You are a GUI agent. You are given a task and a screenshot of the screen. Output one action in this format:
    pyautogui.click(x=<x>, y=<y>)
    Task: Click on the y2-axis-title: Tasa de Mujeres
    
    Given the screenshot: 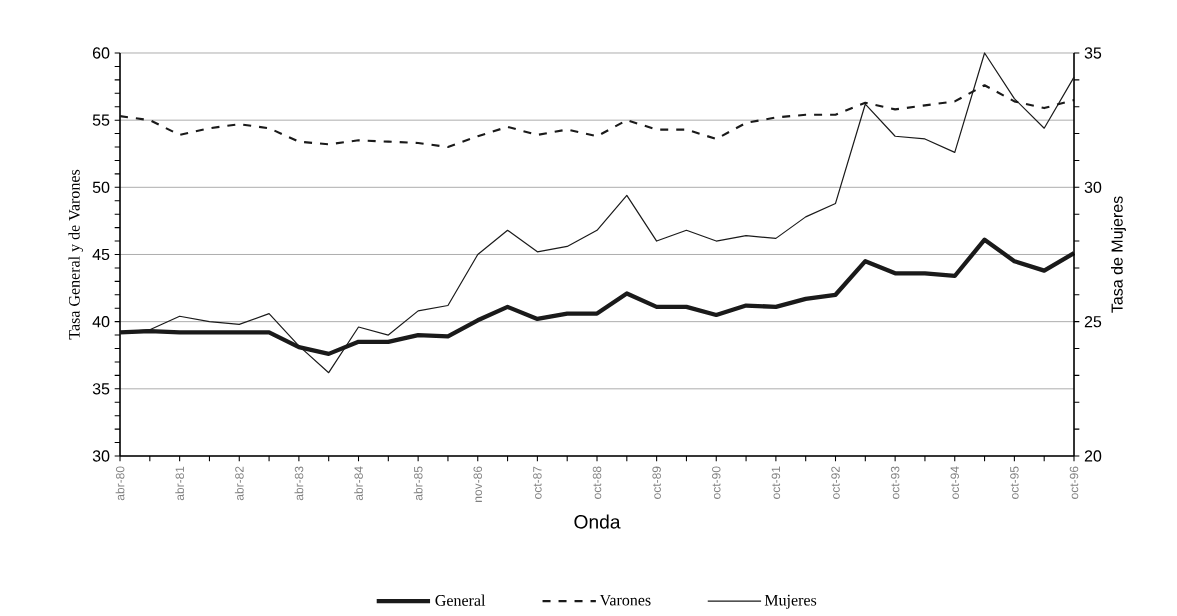 What is the action you would take?
    pyautogui.click(x=1118, y=254)
    